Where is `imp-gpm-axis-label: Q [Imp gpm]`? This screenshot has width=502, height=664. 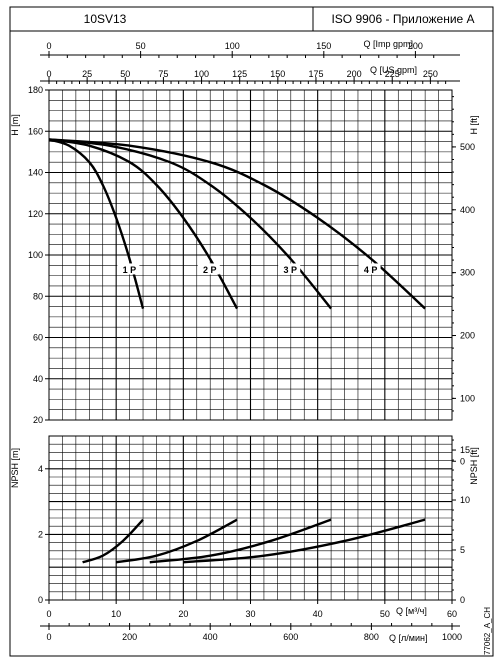
imp-gpm-axis-label: Q [Imp gpm] is located at coordinates (388, 44).